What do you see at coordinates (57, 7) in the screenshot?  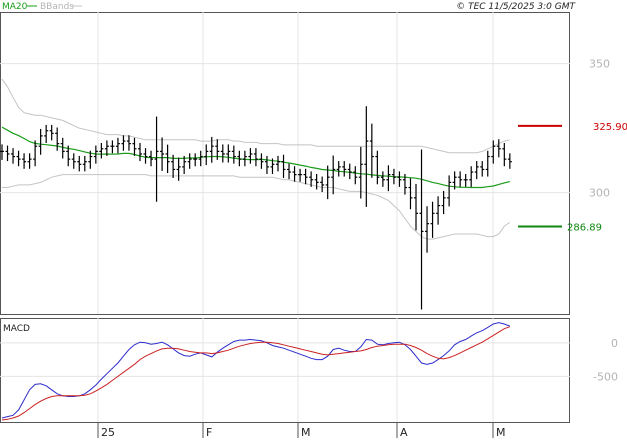 I see `legend-bbands: BBands` at bounding box center [57, 7].